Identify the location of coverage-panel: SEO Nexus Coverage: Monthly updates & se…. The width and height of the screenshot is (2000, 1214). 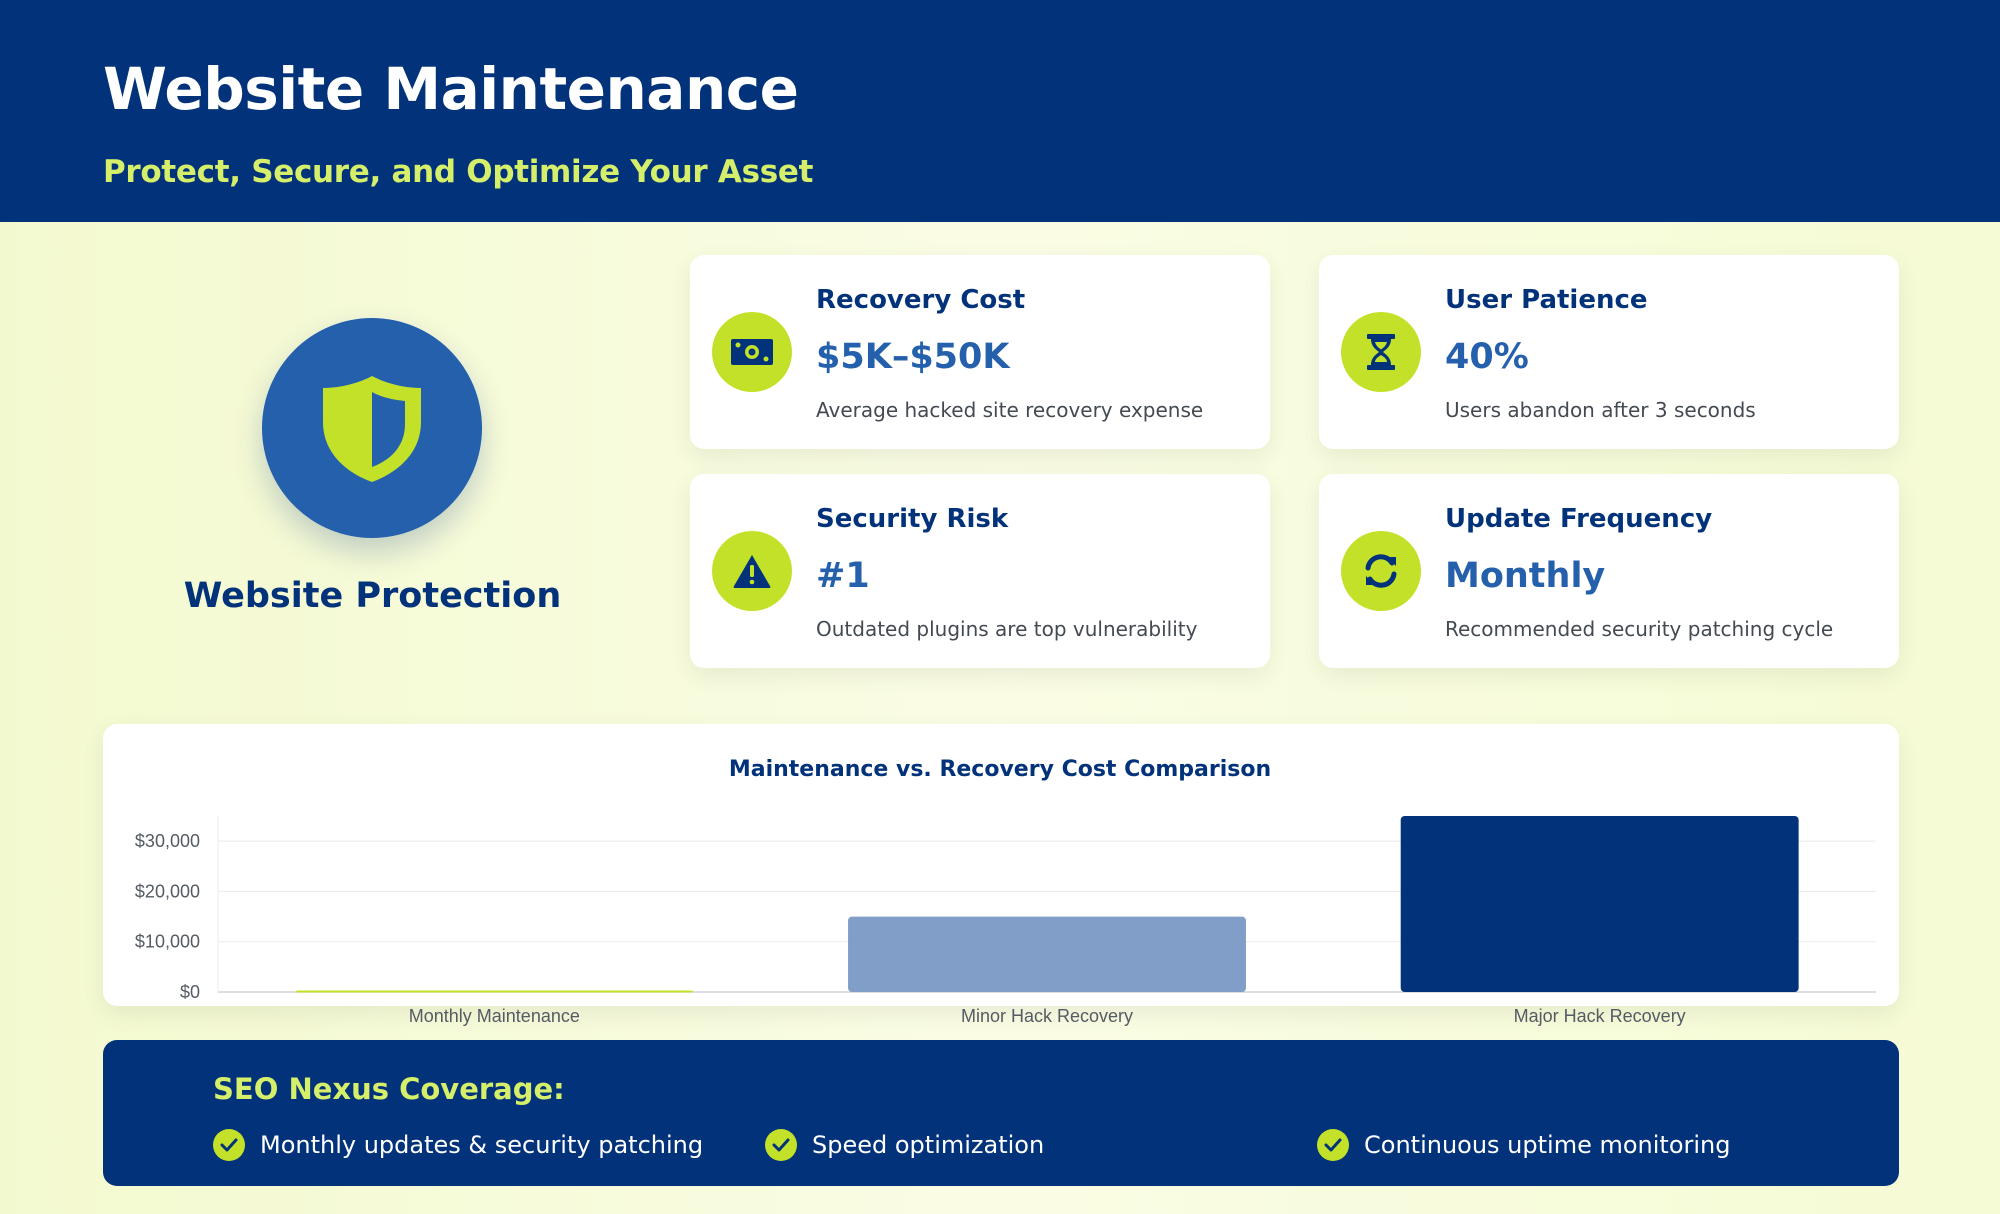
(1001, 1113).